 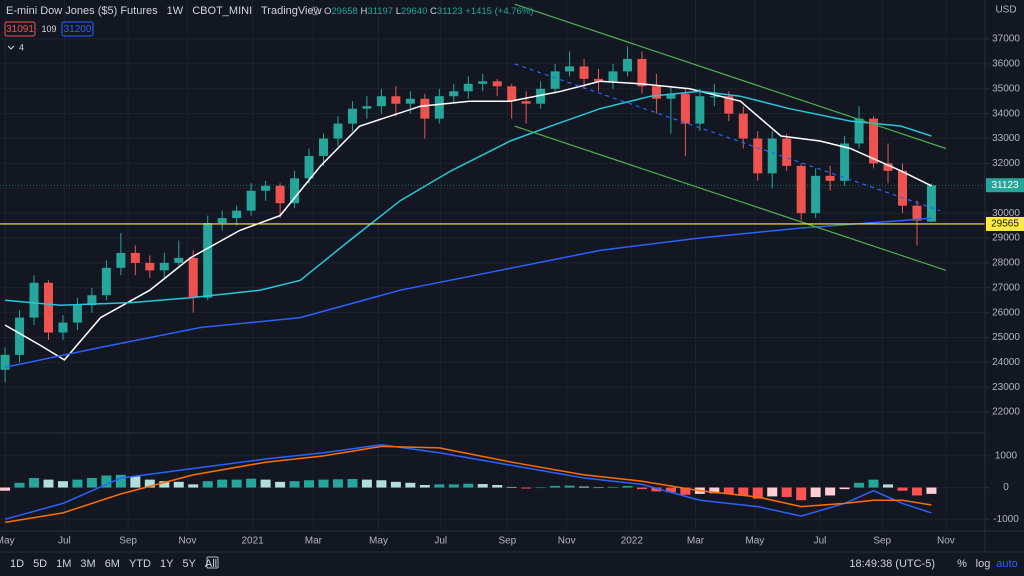 What do you see at coordinates (450, 11) in the screenshot?
I see `quote-value: 31123` at bounding box center [450, 11].